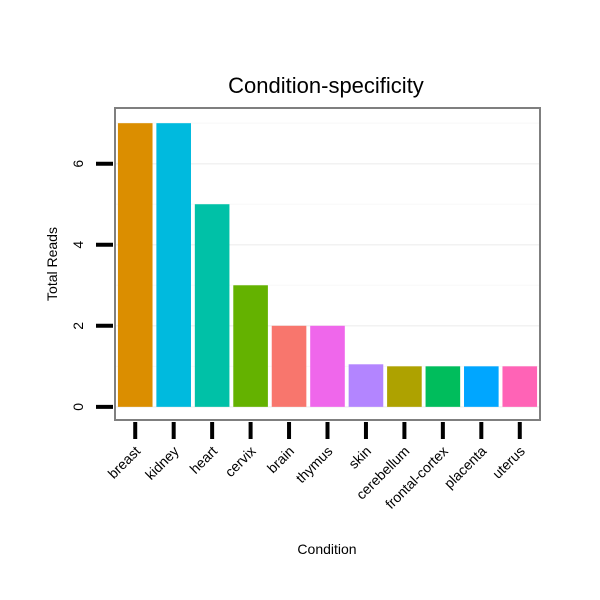 This screenshot has width=600, height=600. Describe the element at coordinates (78, 407) in the screenshot. I see `y-tick-label: 0` at that location.